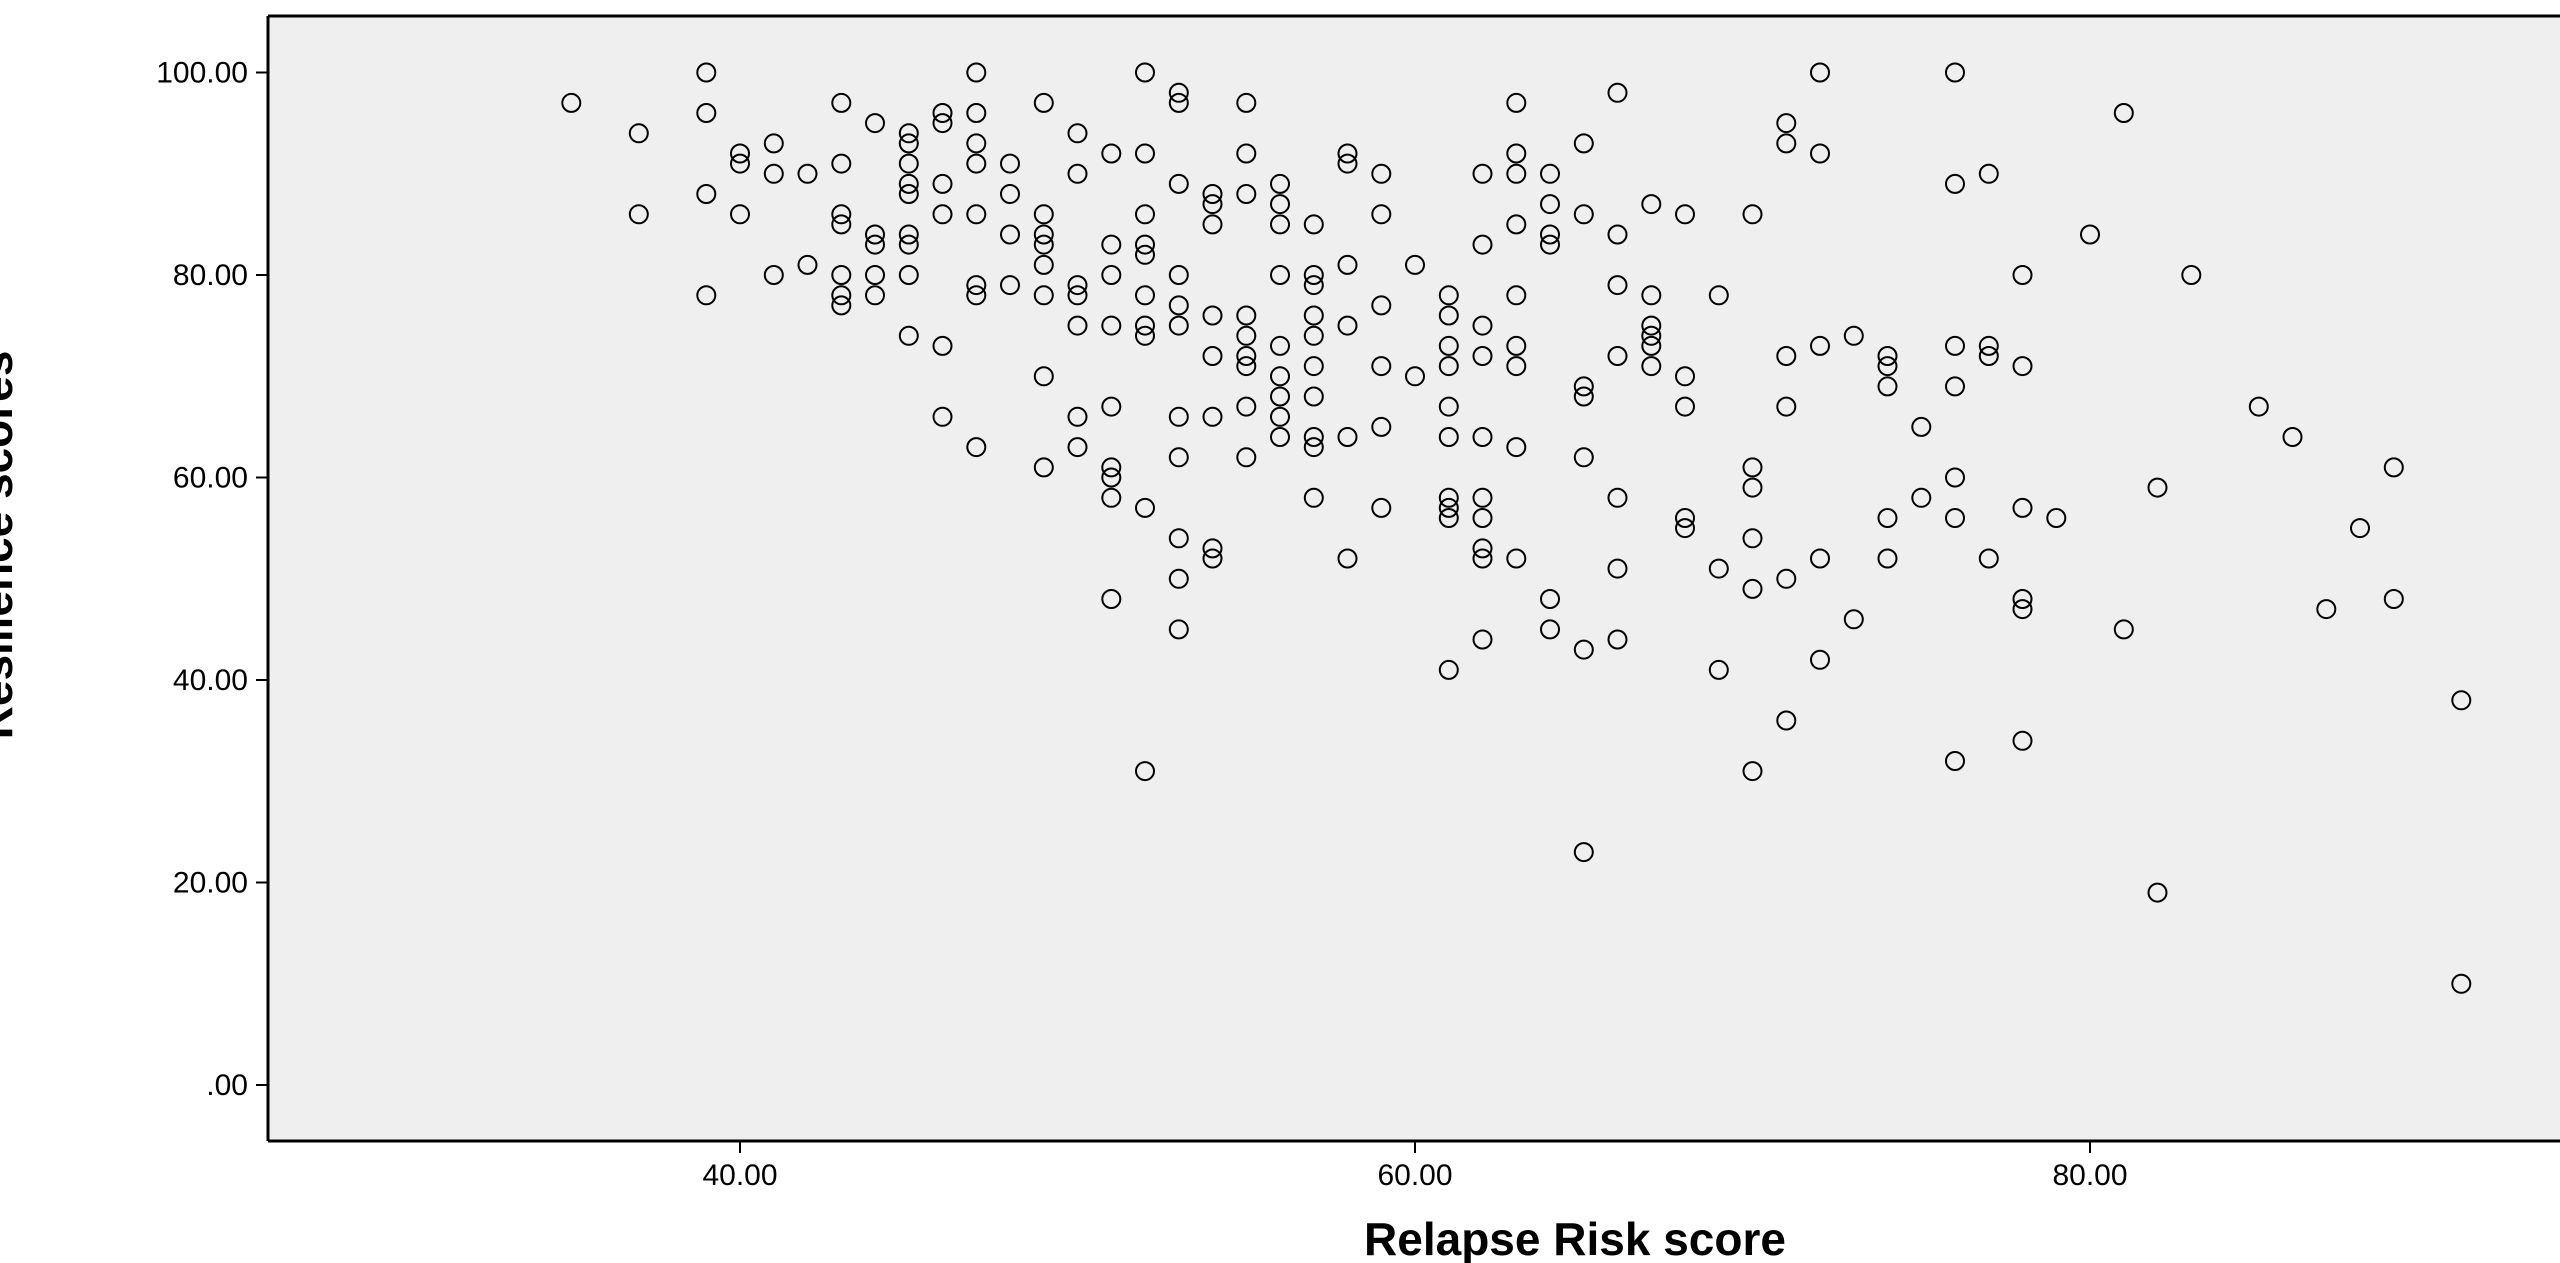 The width and height of the screenshot is (2560, 1263). Describe the element at coordinates (210, 275) in the screenshot. I see `y-tick-label: 80.00` at that location.